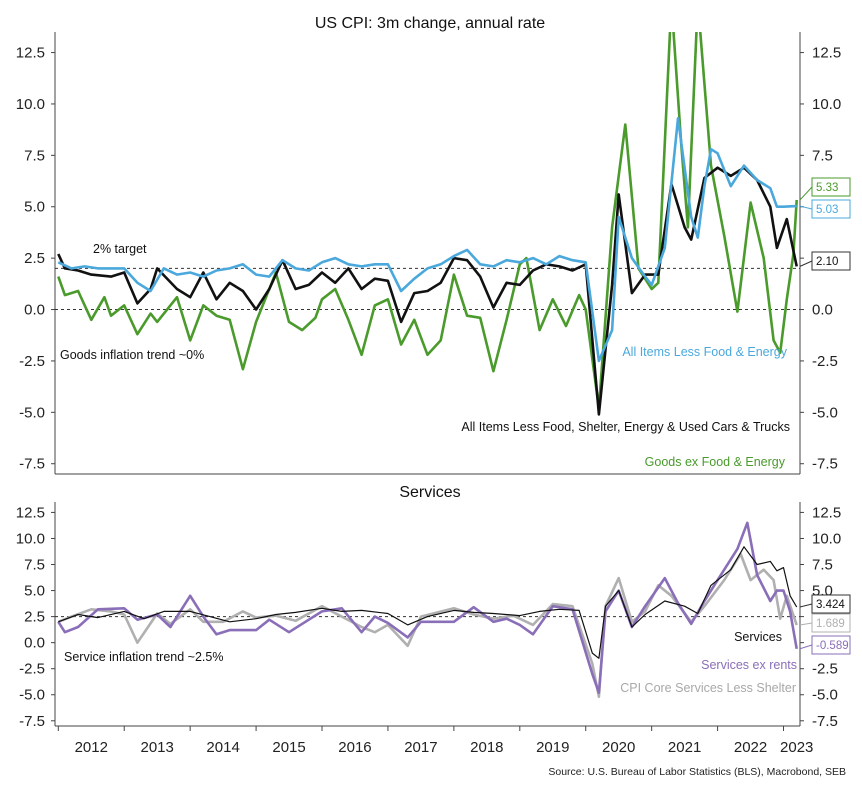  I want to click on services-series-line-services, so click(428, 602).